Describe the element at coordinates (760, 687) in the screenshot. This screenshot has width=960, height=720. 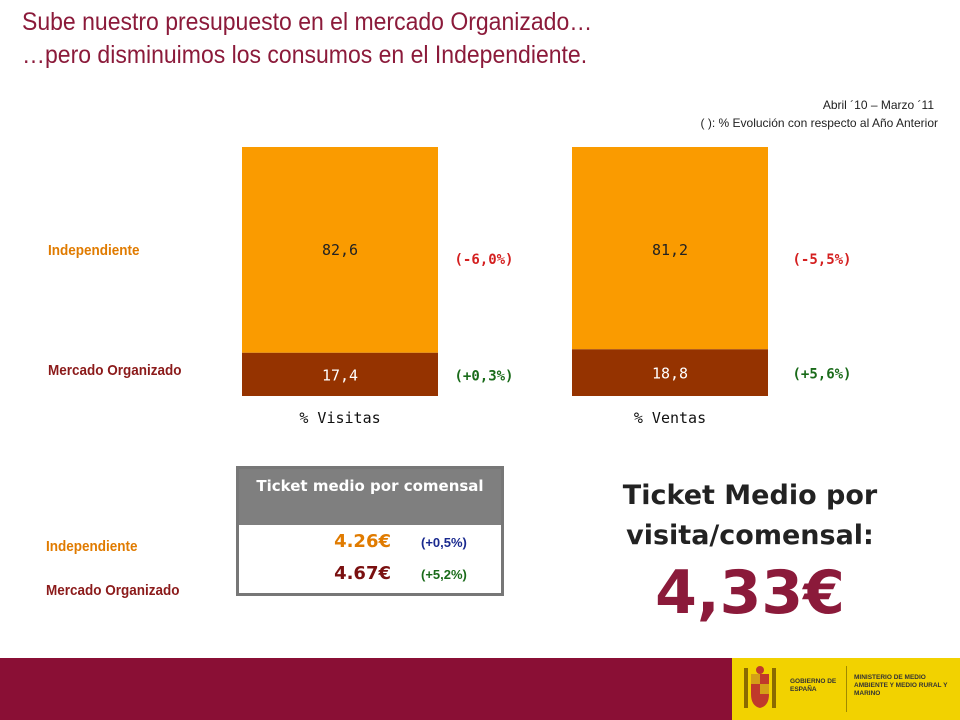
I see `coat-of-arms-icon` at that location.